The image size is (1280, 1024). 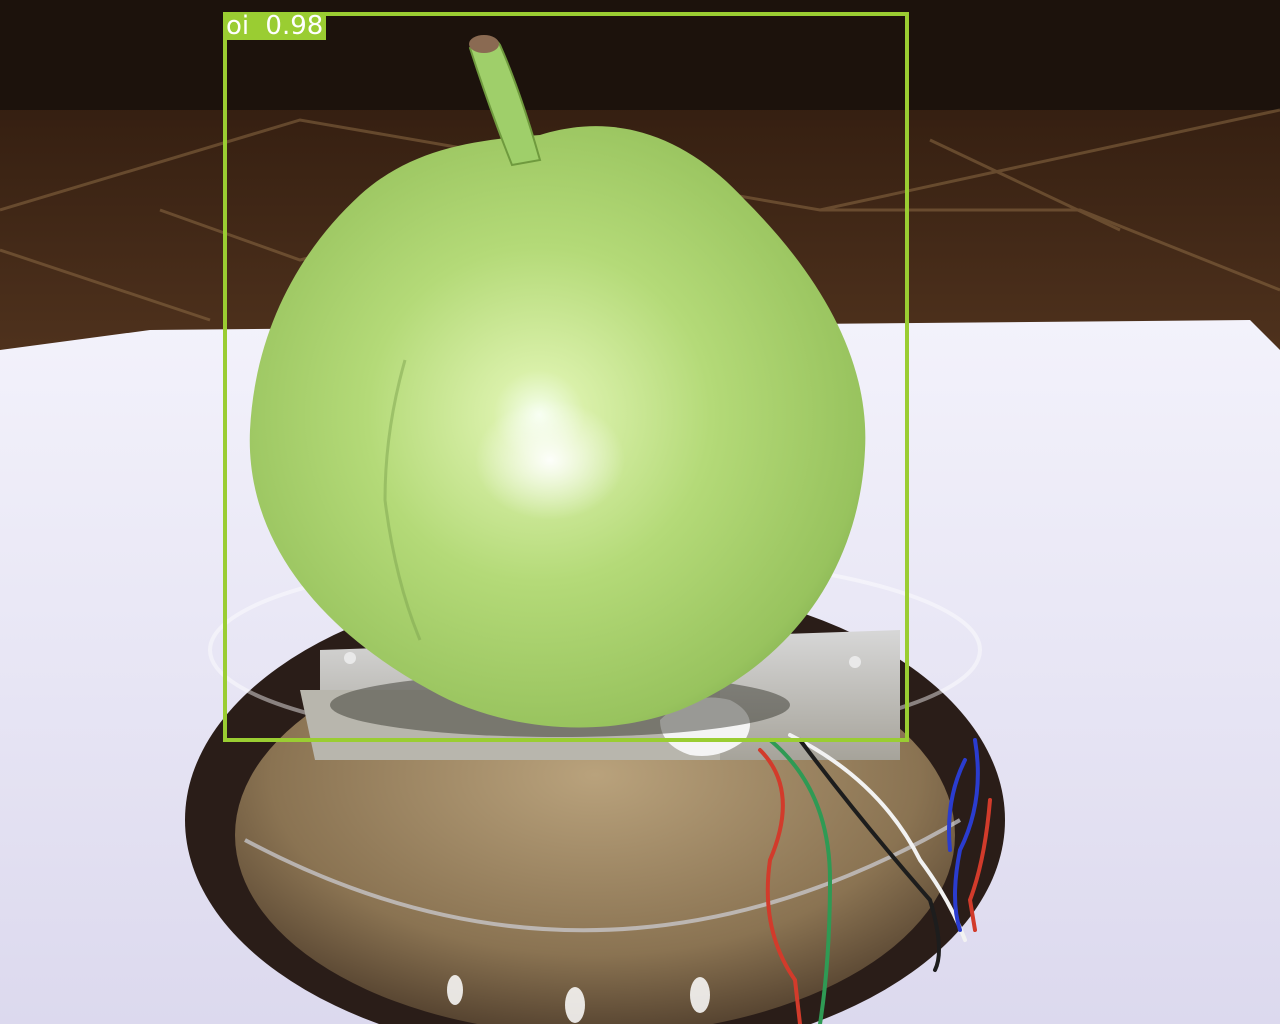 What do you see at coordinates (294, 26) in the screenshot?
I see `detection-score: 0.98` at bounding box center [294, 26].